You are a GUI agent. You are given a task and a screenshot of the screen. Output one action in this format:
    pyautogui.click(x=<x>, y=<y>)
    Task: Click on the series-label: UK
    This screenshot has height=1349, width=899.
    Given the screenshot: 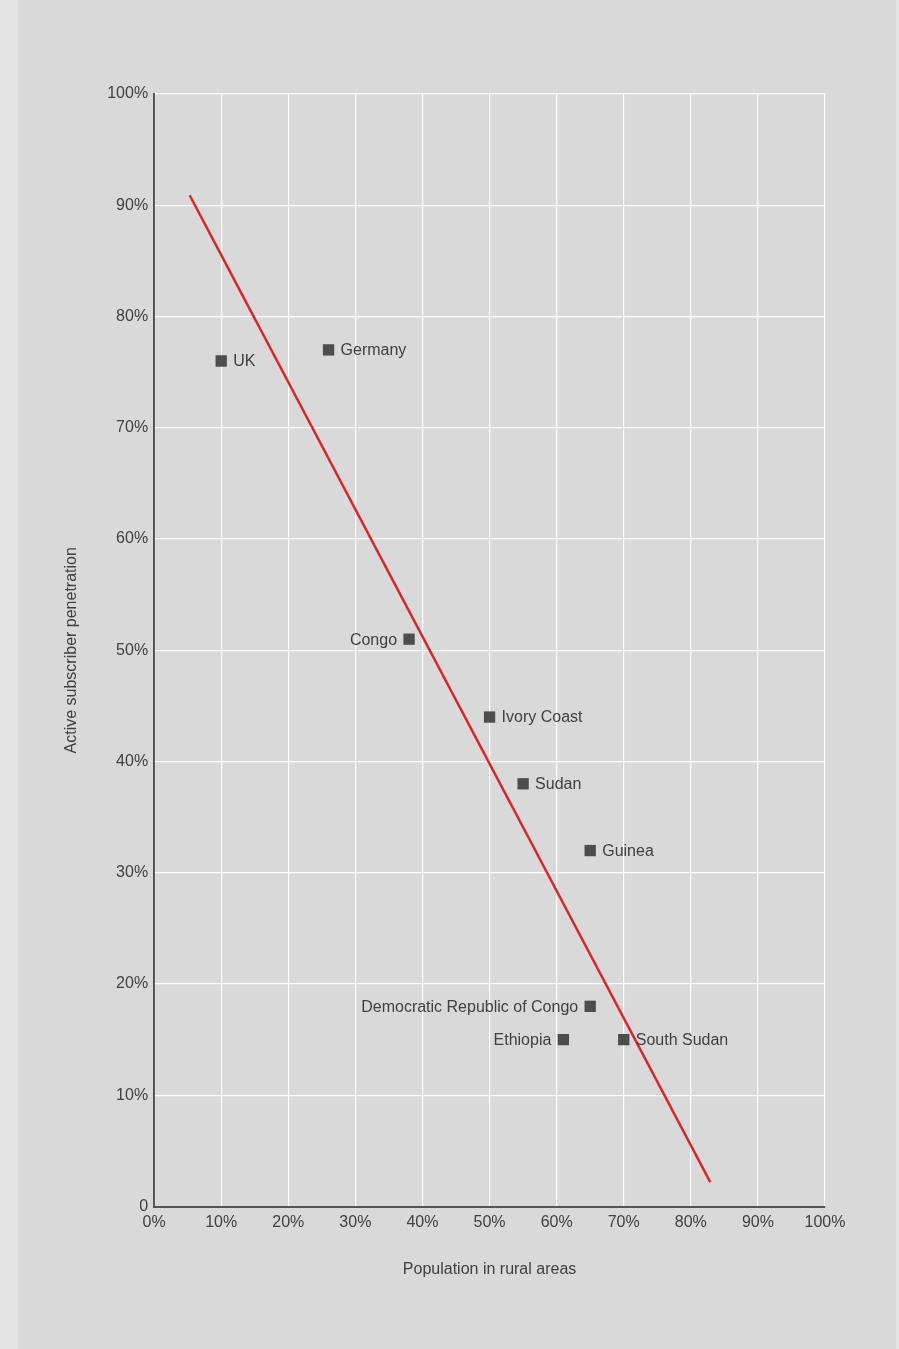 What is the action you would take?
    pyautogui.click(x=244, y=361)
    